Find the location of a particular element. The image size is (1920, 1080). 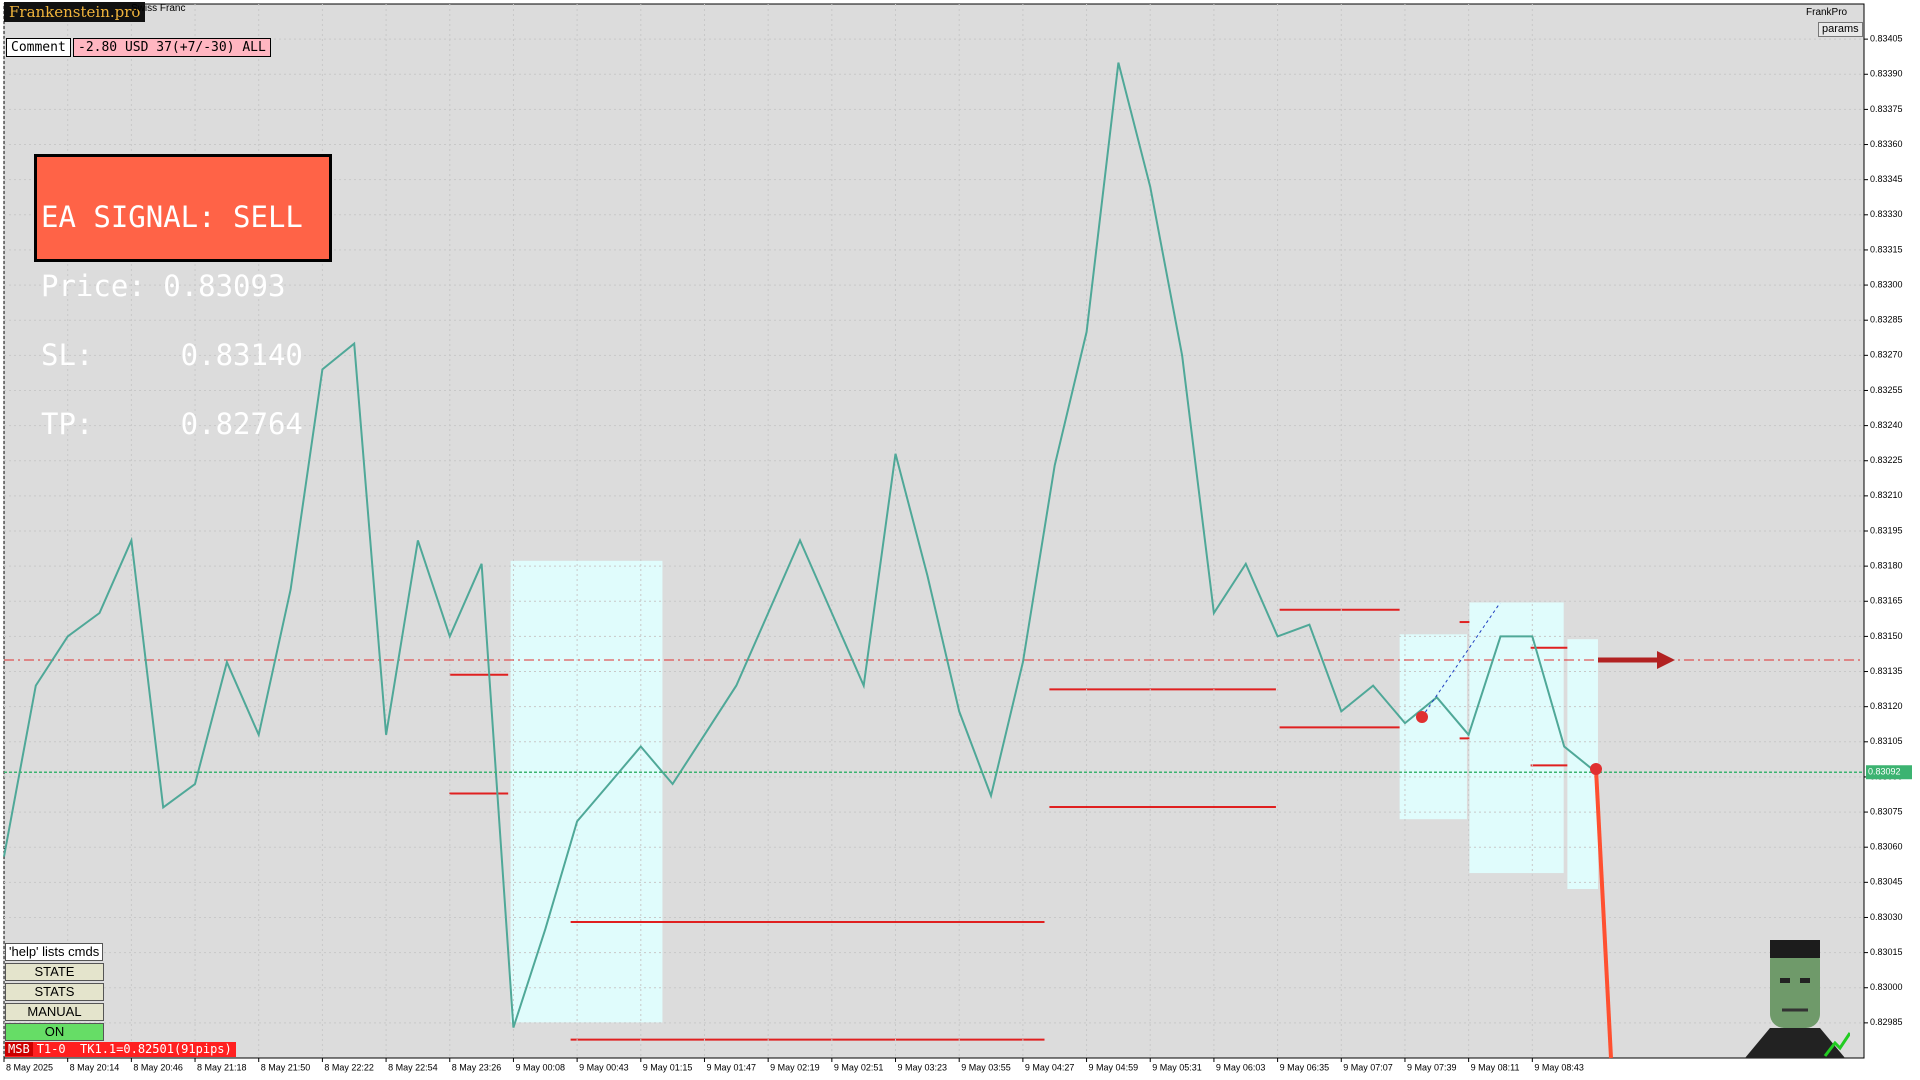

y-tick-label: 0.83000 is located at coordinates (1886, 987).